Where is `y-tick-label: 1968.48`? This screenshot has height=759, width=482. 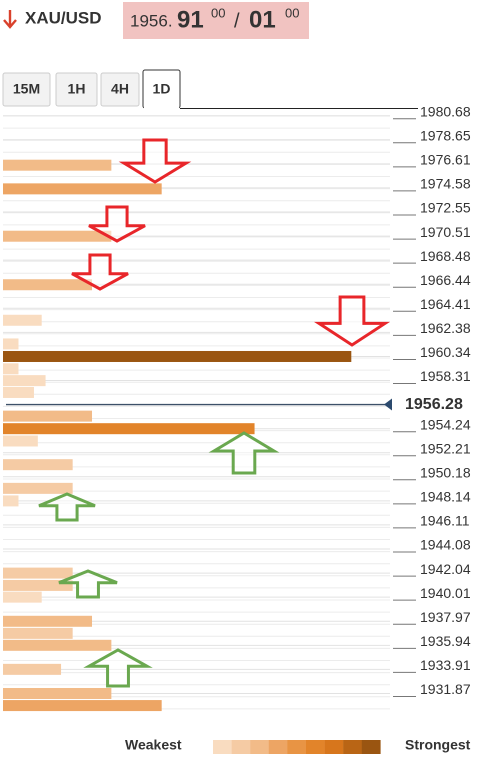
y-tick-label: 1968.48 is located at coordinates (445, 256).